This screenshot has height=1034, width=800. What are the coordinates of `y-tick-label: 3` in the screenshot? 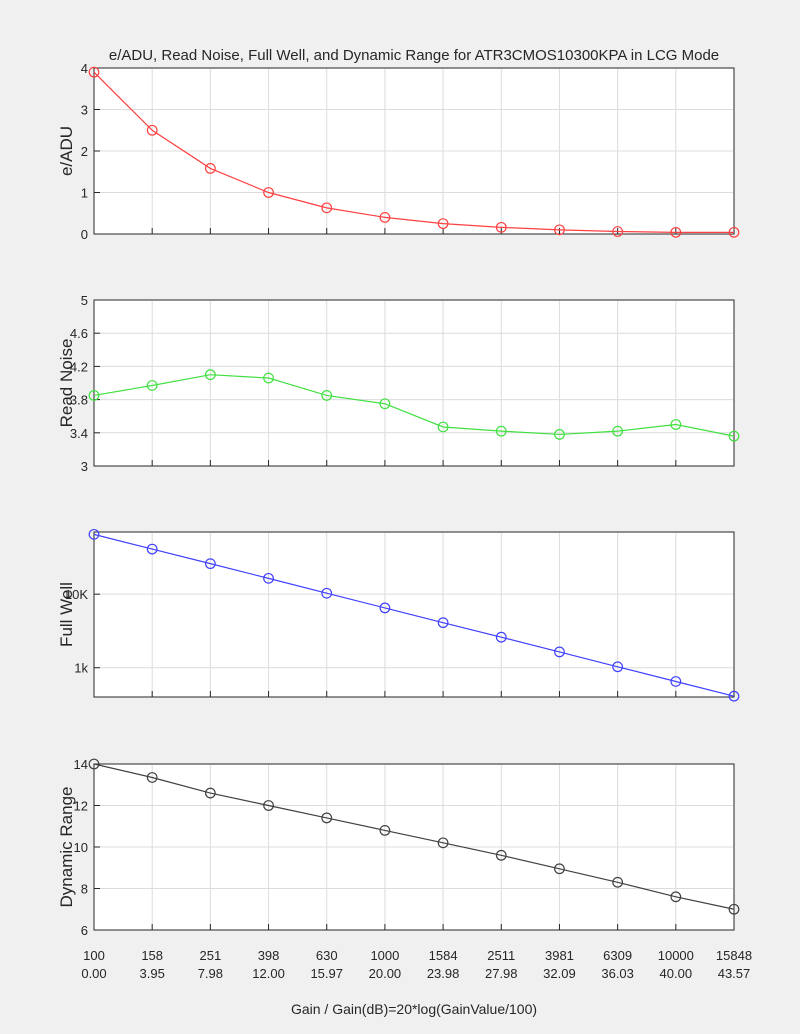 It's located at (84, 110).